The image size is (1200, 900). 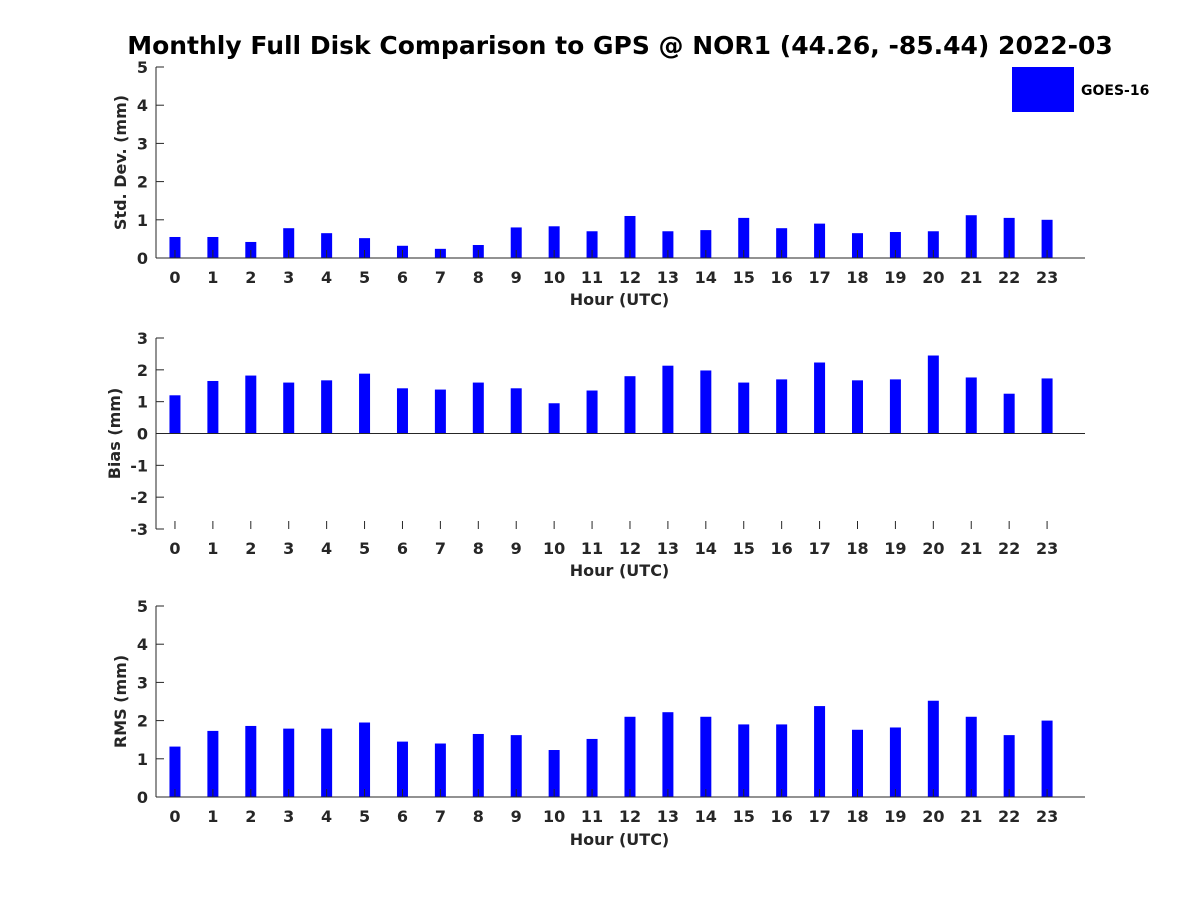 I want to click on y-tick-label: 2, so click(x=142, y=370).